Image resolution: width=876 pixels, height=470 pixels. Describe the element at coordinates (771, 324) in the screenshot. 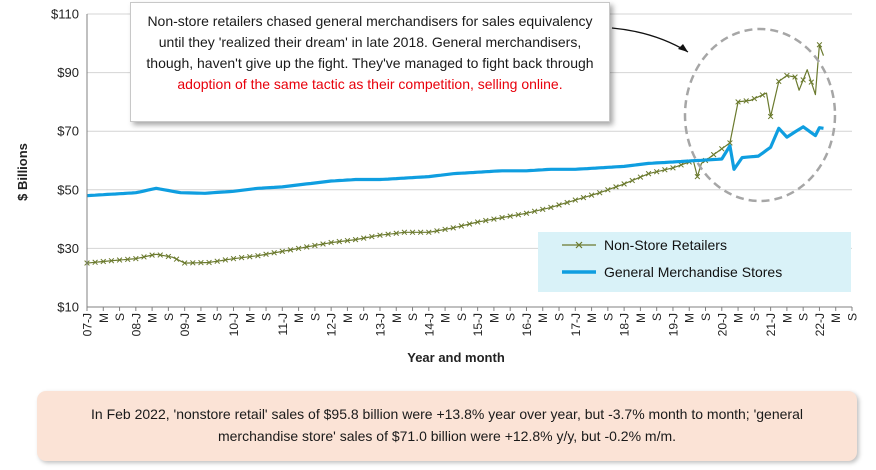

I see `x-tick-label: 21-J` at that location.